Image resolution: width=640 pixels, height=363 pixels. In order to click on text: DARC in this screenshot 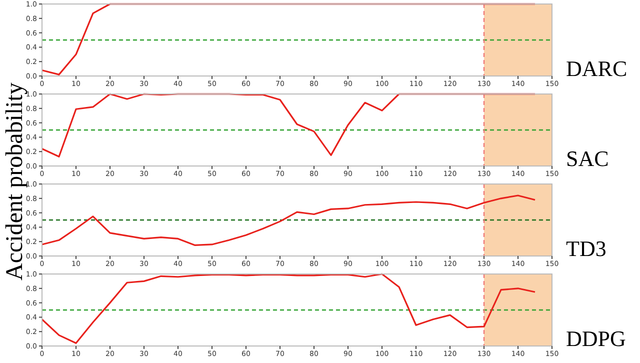, I will do `click(597, 68)`.